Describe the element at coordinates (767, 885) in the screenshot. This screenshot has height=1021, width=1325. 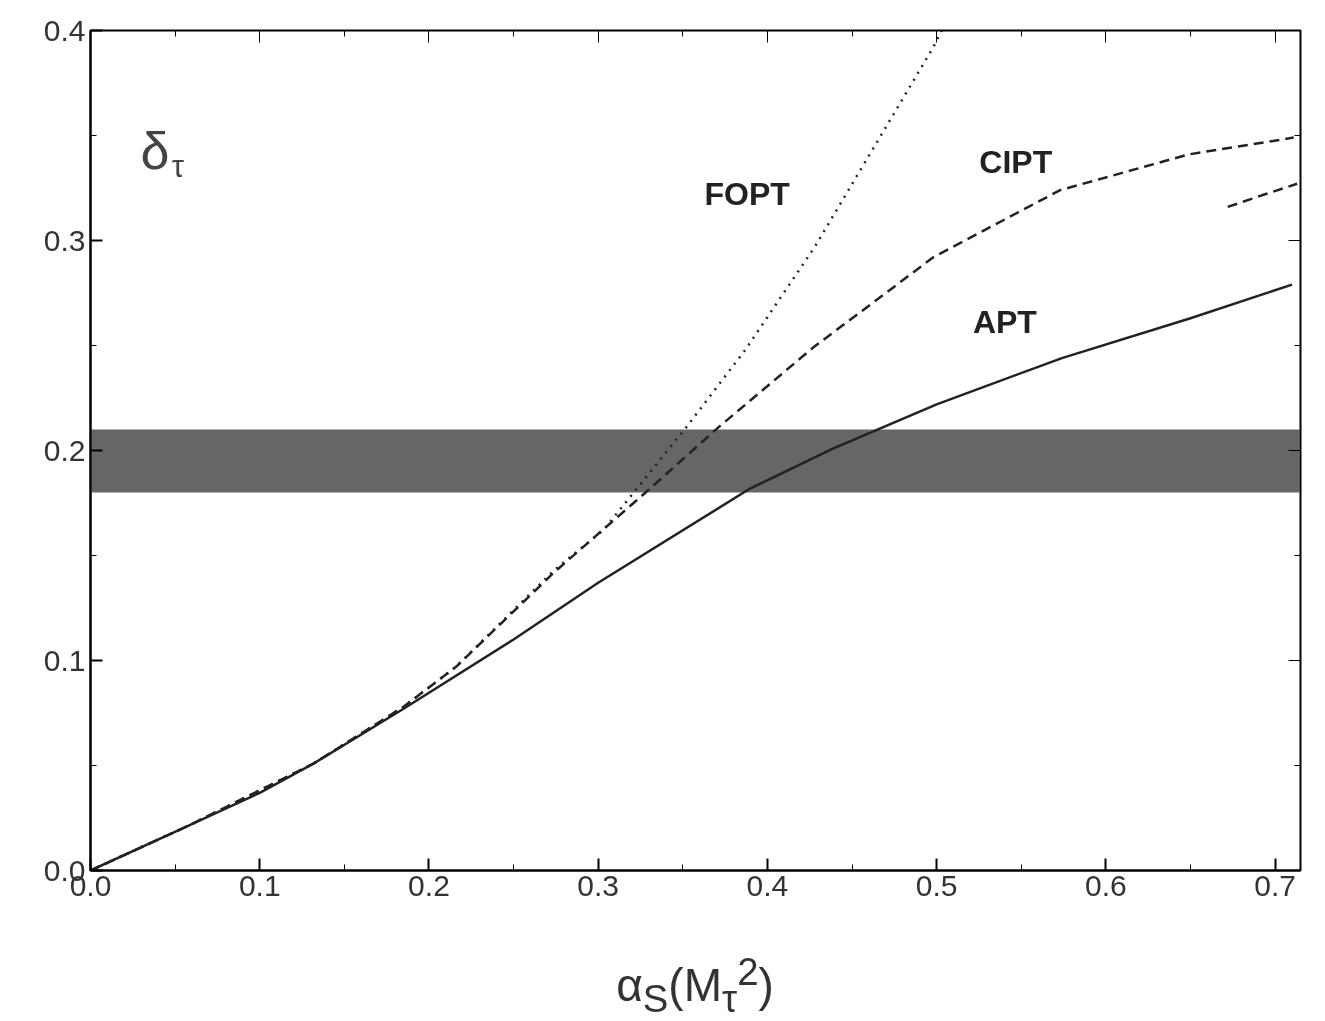
I see `x-tick-label: 0.4` at that location.